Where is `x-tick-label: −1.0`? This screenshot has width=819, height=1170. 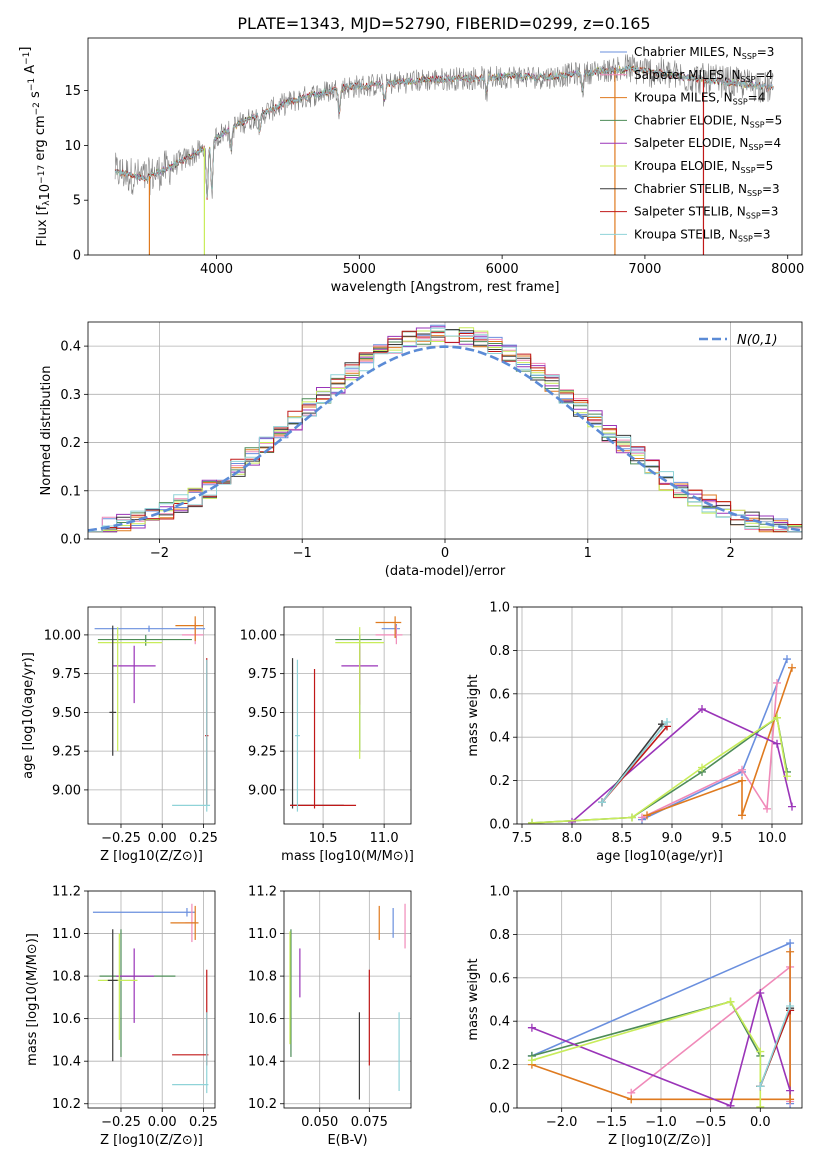
x-tick-label: −1.0 is located at coordinates (661, 1122).